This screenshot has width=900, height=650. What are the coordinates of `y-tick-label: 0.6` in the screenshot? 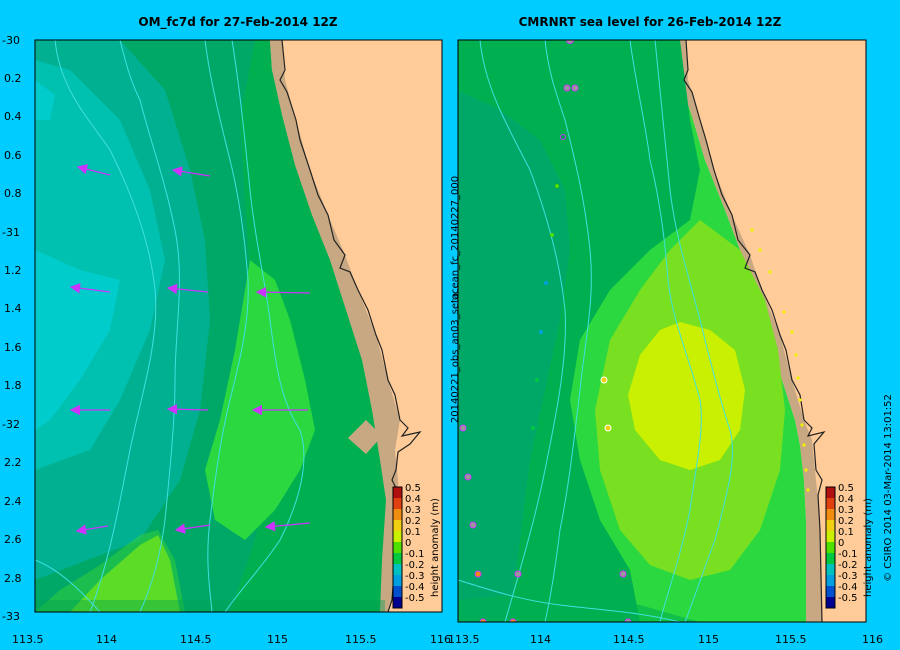 It's located at (13, 155).